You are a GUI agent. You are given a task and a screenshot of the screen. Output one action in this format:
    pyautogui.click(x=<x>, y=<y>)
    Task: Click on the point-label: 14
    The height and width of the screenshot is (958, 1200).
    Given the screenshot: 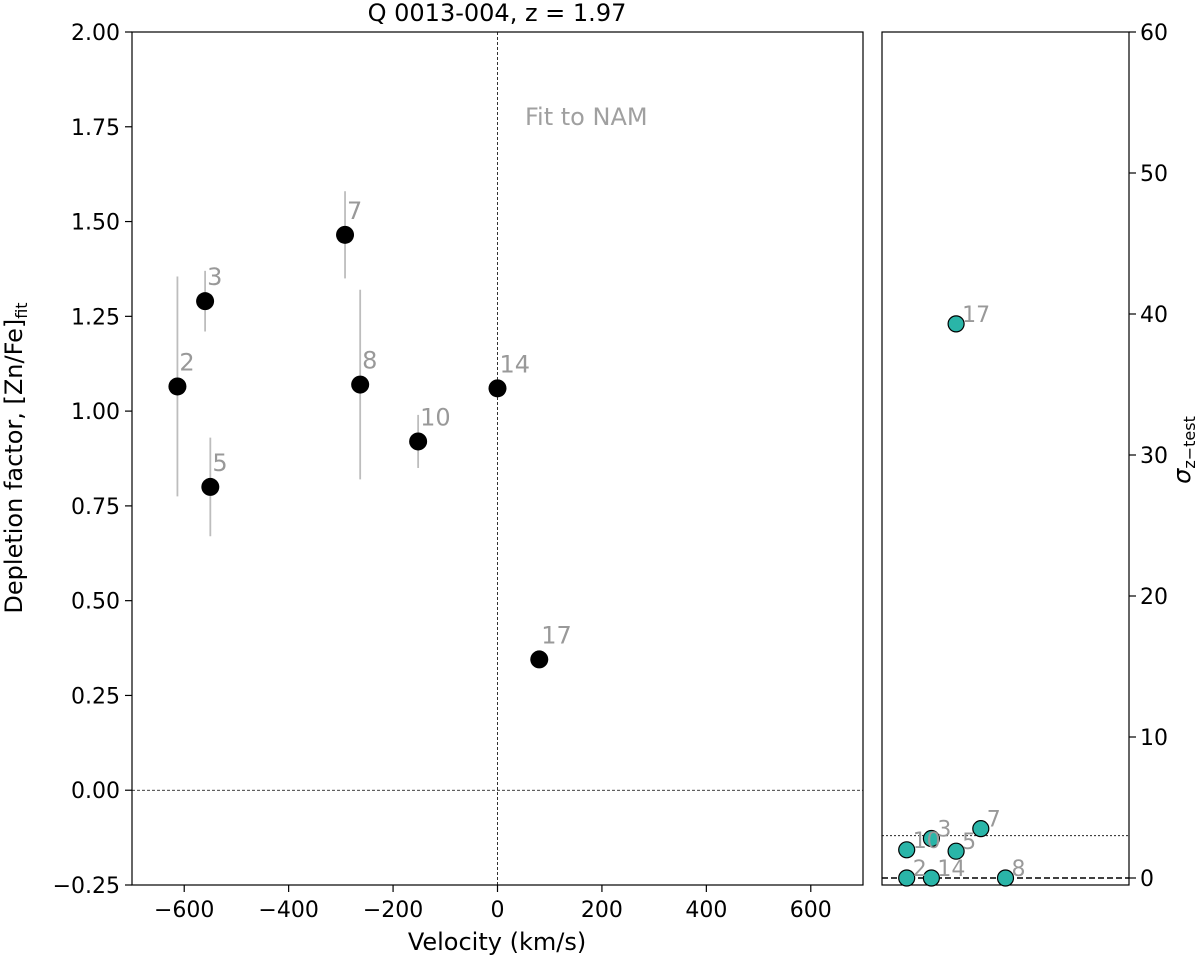 What is the action you would take?
    pyautogui.click(x=515, y=364)
    